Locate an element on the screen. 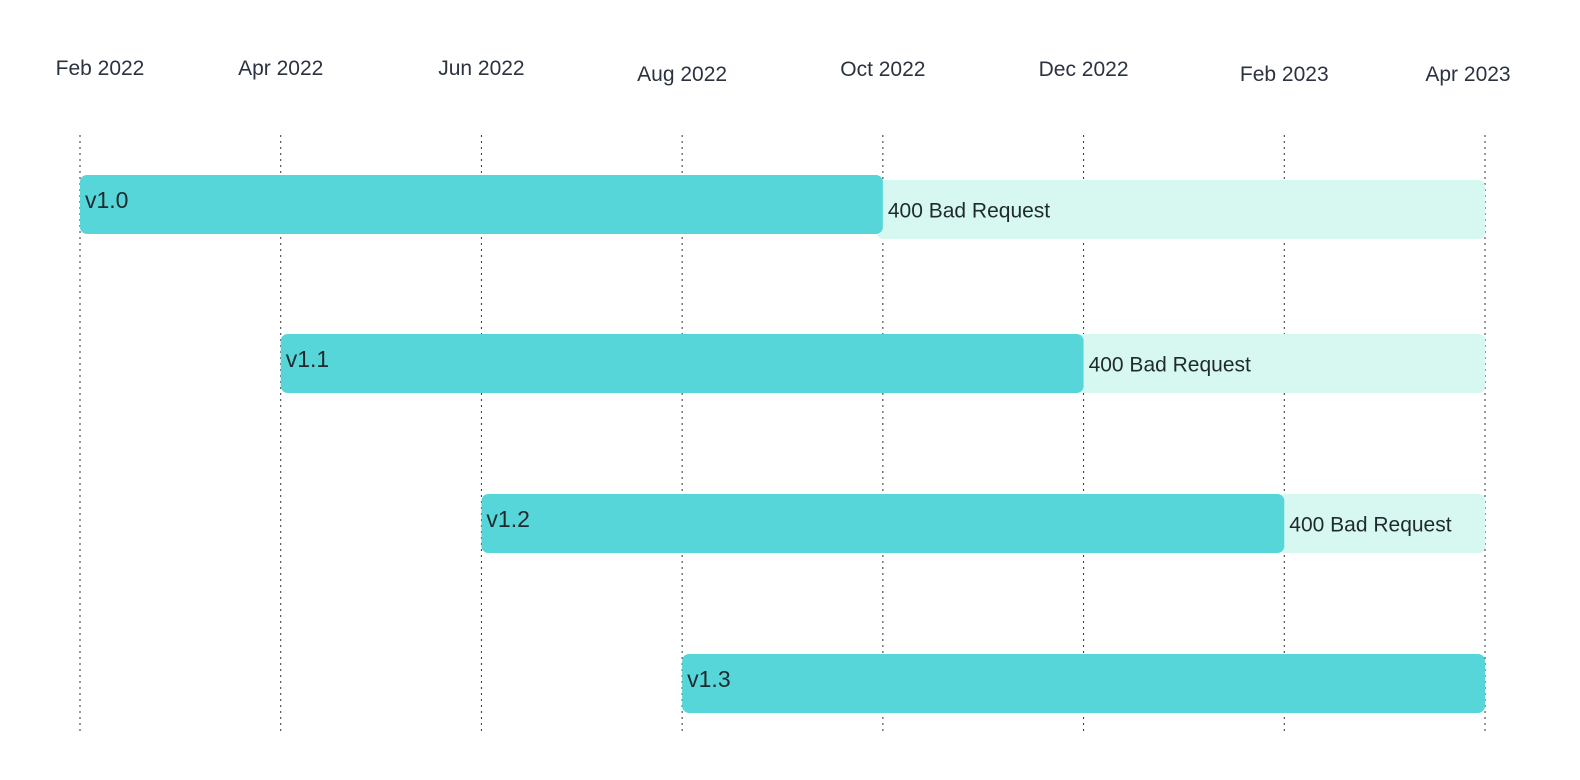 The width and height of the screenshot is (1580, 780). x-tick-label: Oct 2022 is located at coordinates (882, 69).